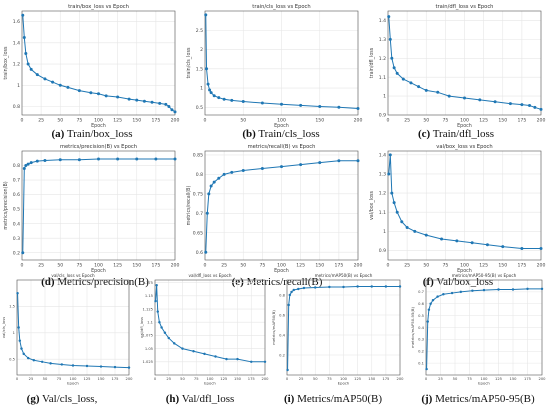  What do you see at coordinates (98, 205) in the screenshot?
I see `plot-frame` at bounding box center [98, 205].